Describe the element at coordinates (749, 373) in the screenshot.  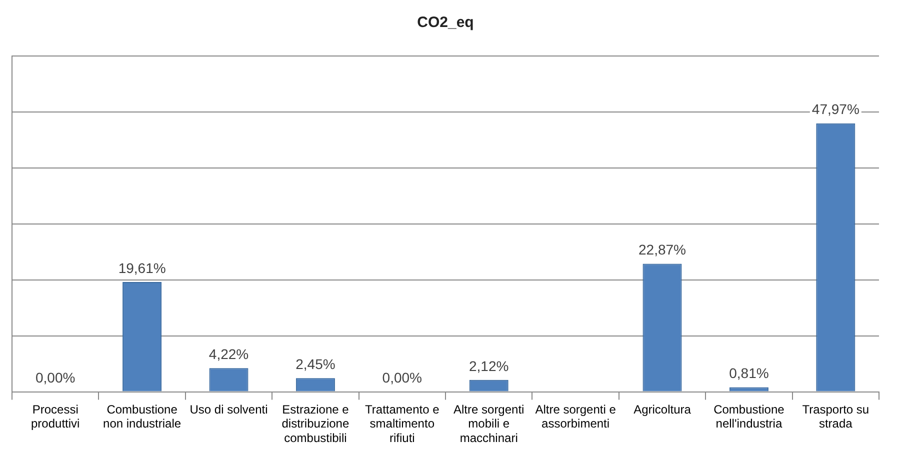
I see `data-label: 0,81%` at that location.